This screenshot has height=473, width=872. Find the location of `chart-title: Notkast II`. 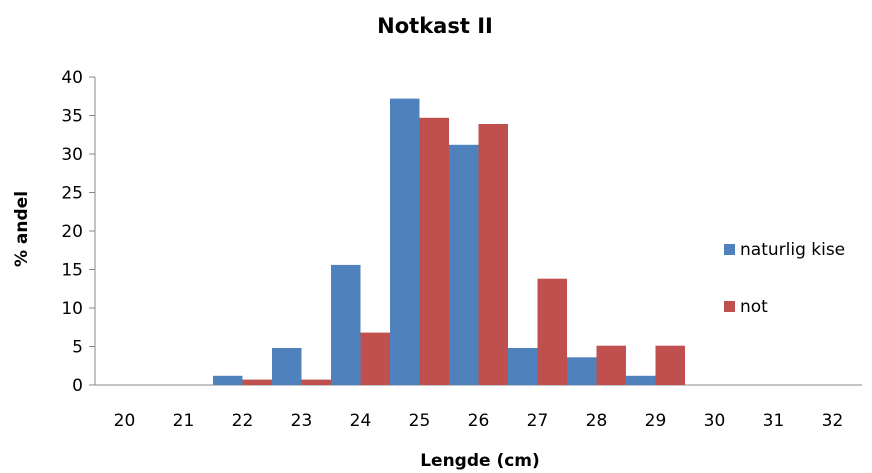

chart-title: Notkast II is located at coordinates (435, 26).